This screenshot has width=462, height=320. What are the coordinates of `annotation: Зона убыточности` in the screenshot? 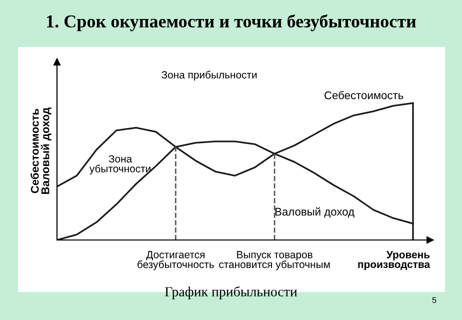 It's located at (119, 164).